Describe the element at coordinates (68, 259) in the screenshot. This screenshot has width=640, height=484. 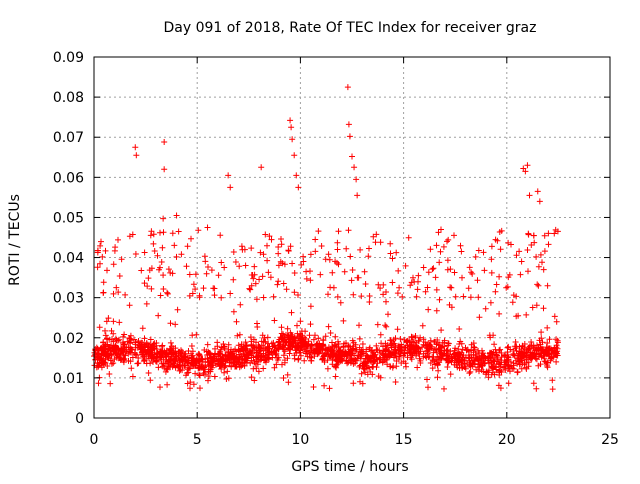
I see `y-tick-label: 0.04` at that location.